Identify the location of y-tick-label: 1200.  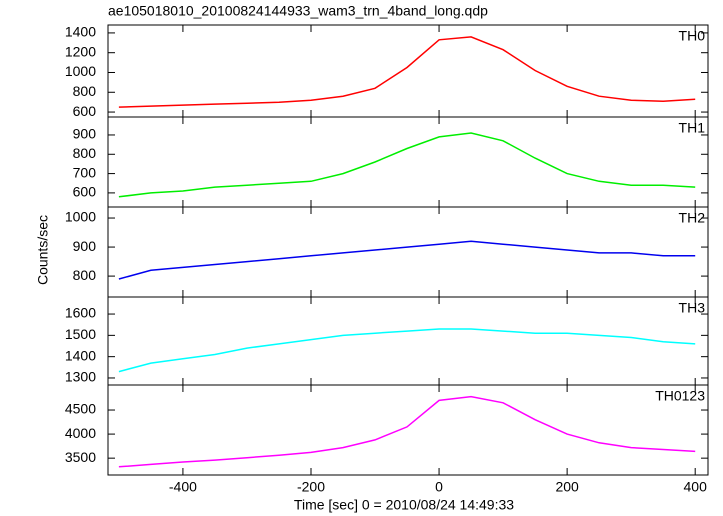
(80, 51).